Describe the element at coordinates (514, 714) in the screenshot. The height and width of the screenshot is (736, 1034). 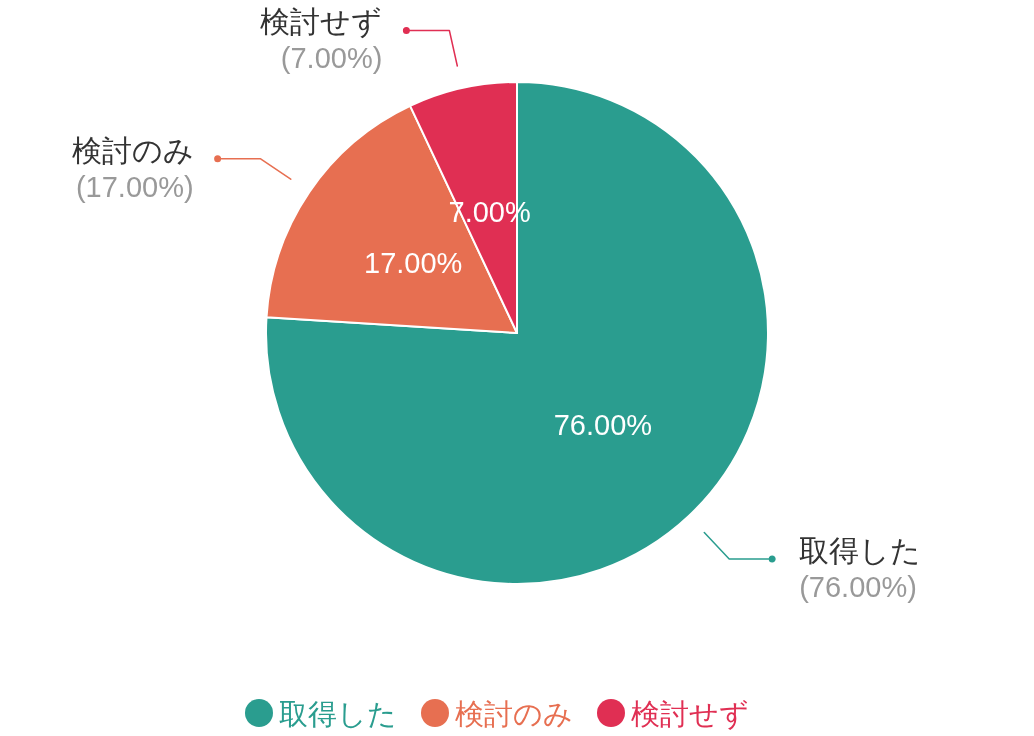
I see `legend-label: 検討のみ` at that location.